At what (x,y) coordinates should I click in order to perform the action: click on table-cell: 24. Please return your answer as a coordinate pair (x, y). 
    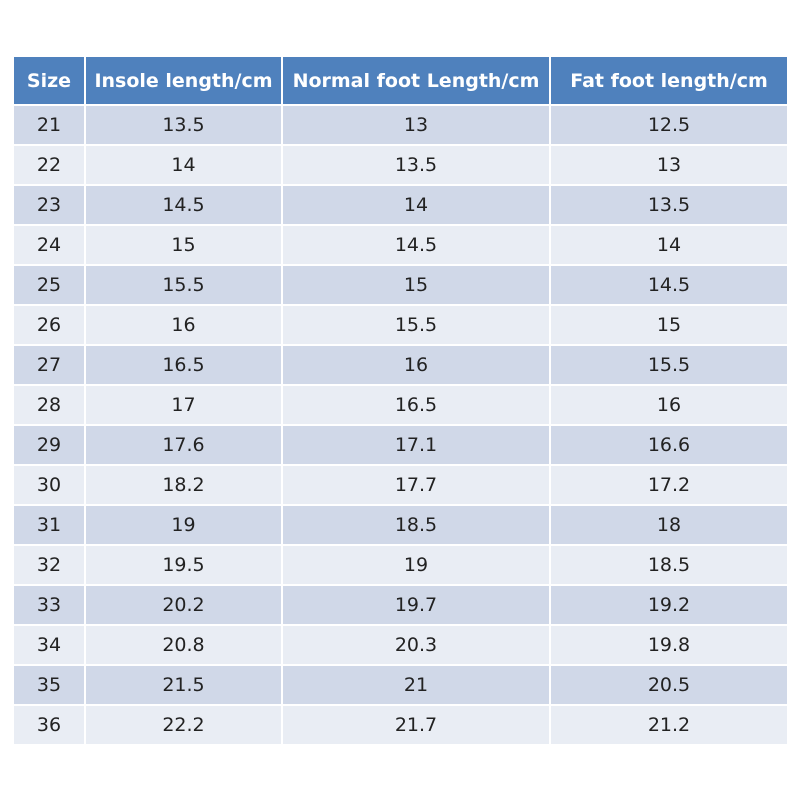
    Looking at the image, I should click on (49, 245).